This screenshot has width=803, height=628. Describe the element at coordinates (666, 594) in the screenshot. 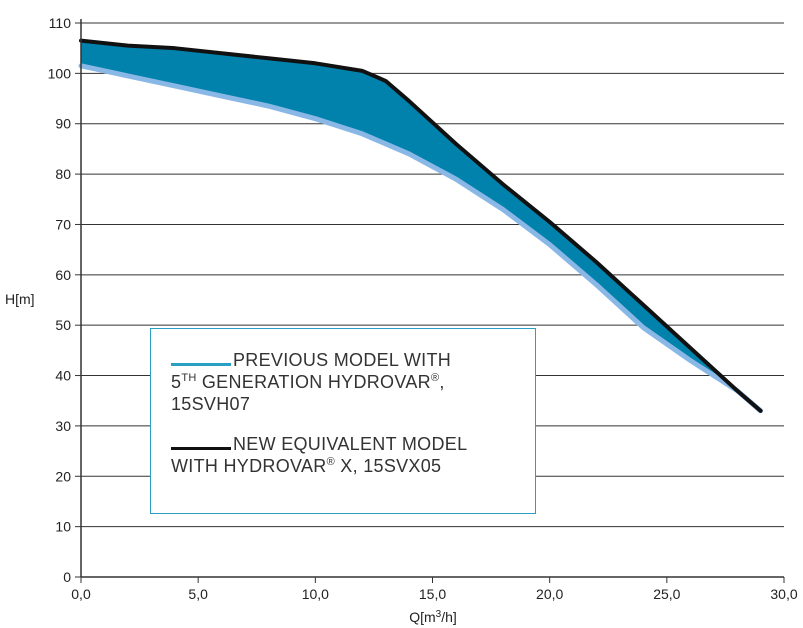

I see `x-tick-label-25,0: 25,0` at that location.